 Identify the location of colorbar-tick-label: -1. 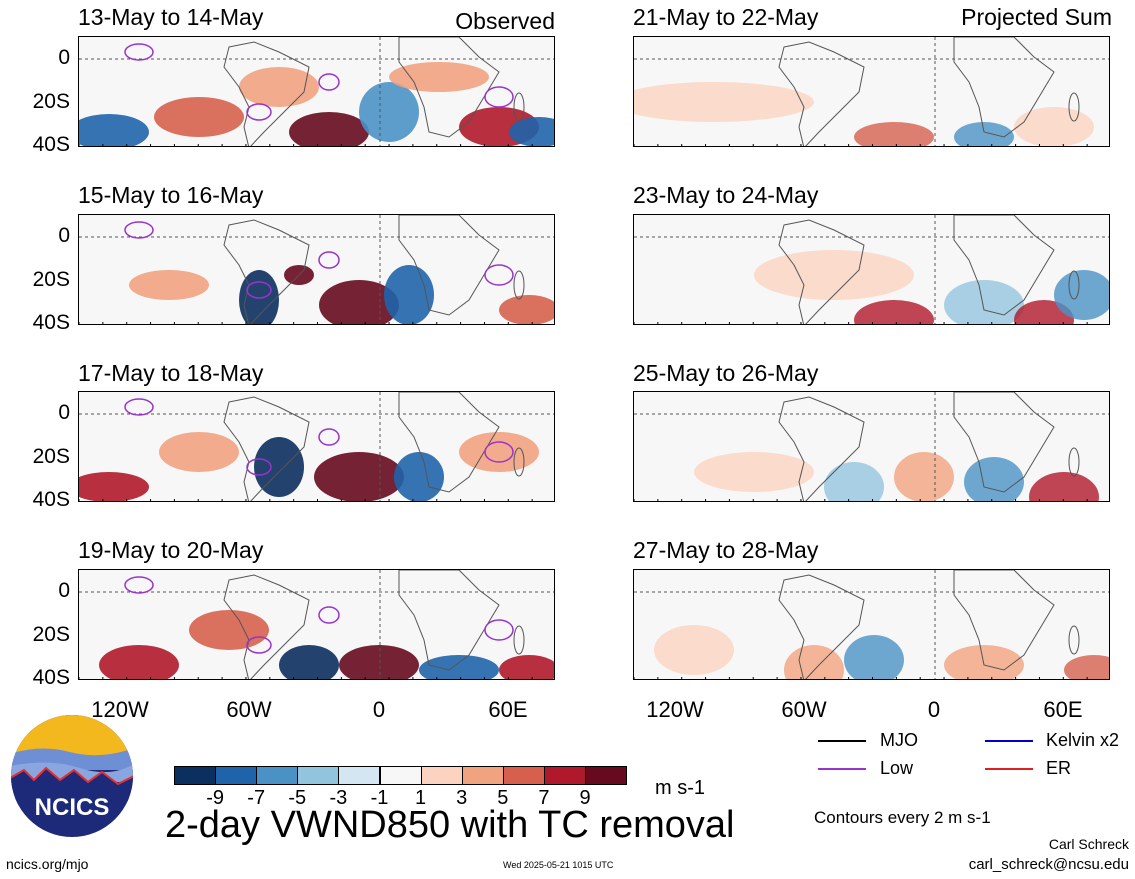
(379, 798).